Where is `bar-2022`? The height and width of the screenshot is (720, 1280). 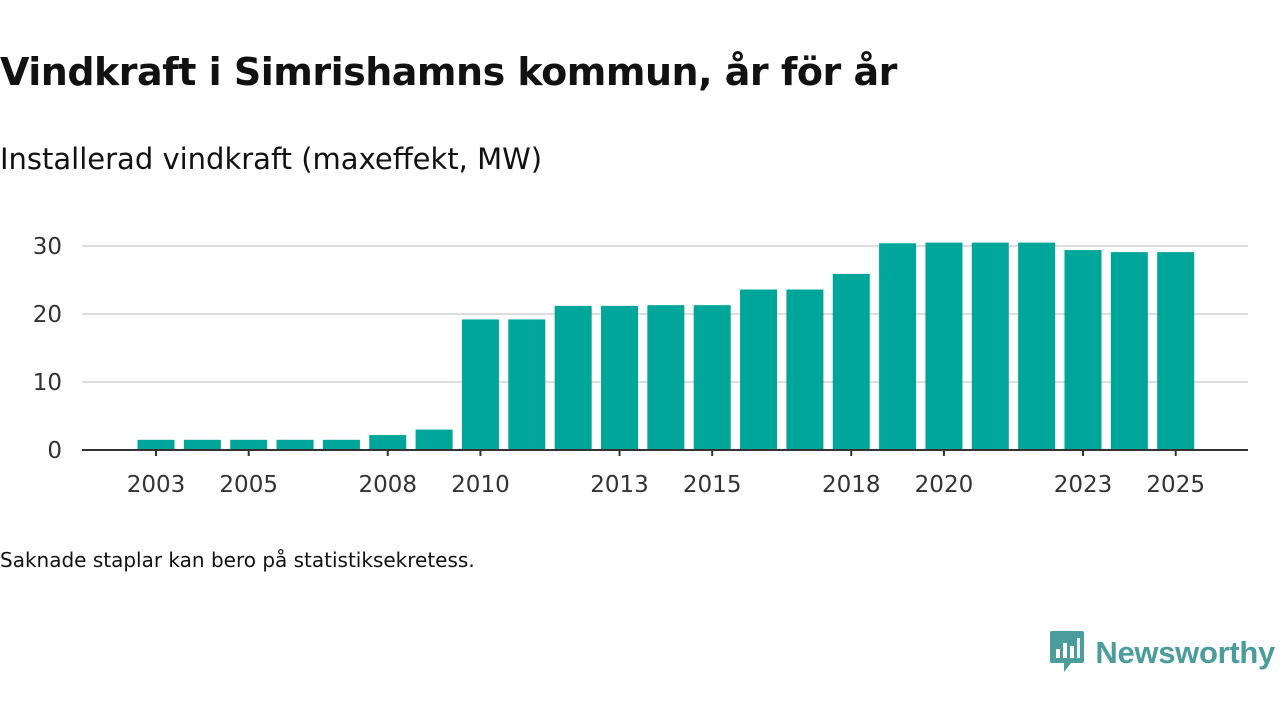
bar-2022 is located at coordinates (1037, 346).